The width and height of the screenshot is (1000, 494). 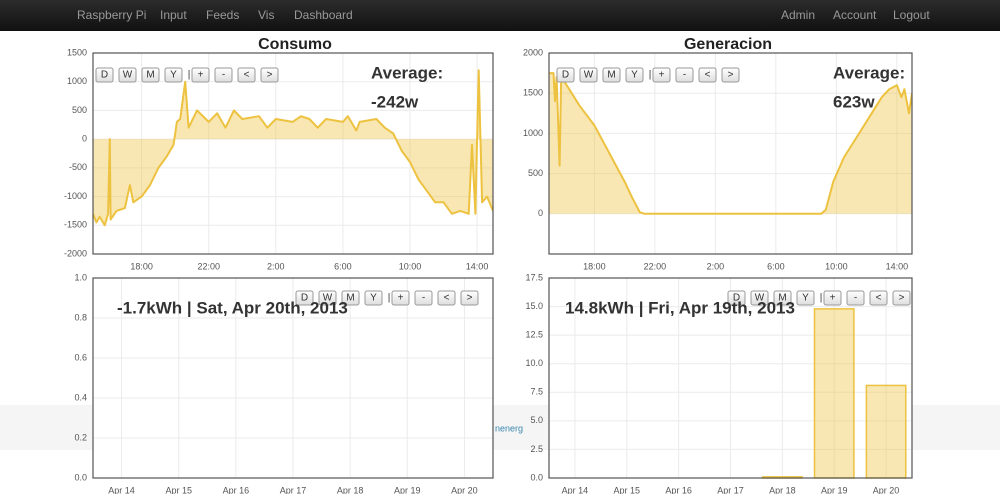 I want to click on nav-link: Dashboard, so click(x=323, y=15).